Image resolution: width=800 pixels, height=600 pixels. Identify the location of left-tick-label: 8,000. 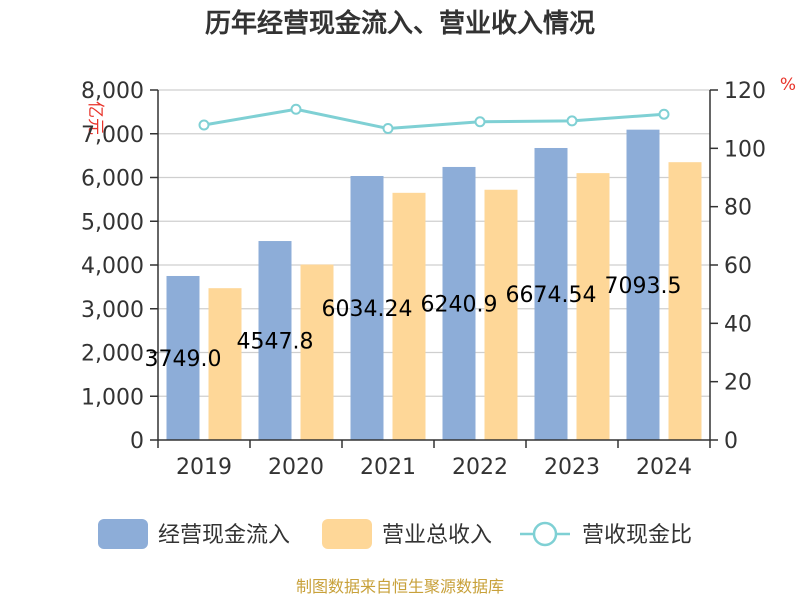
(112, 91).